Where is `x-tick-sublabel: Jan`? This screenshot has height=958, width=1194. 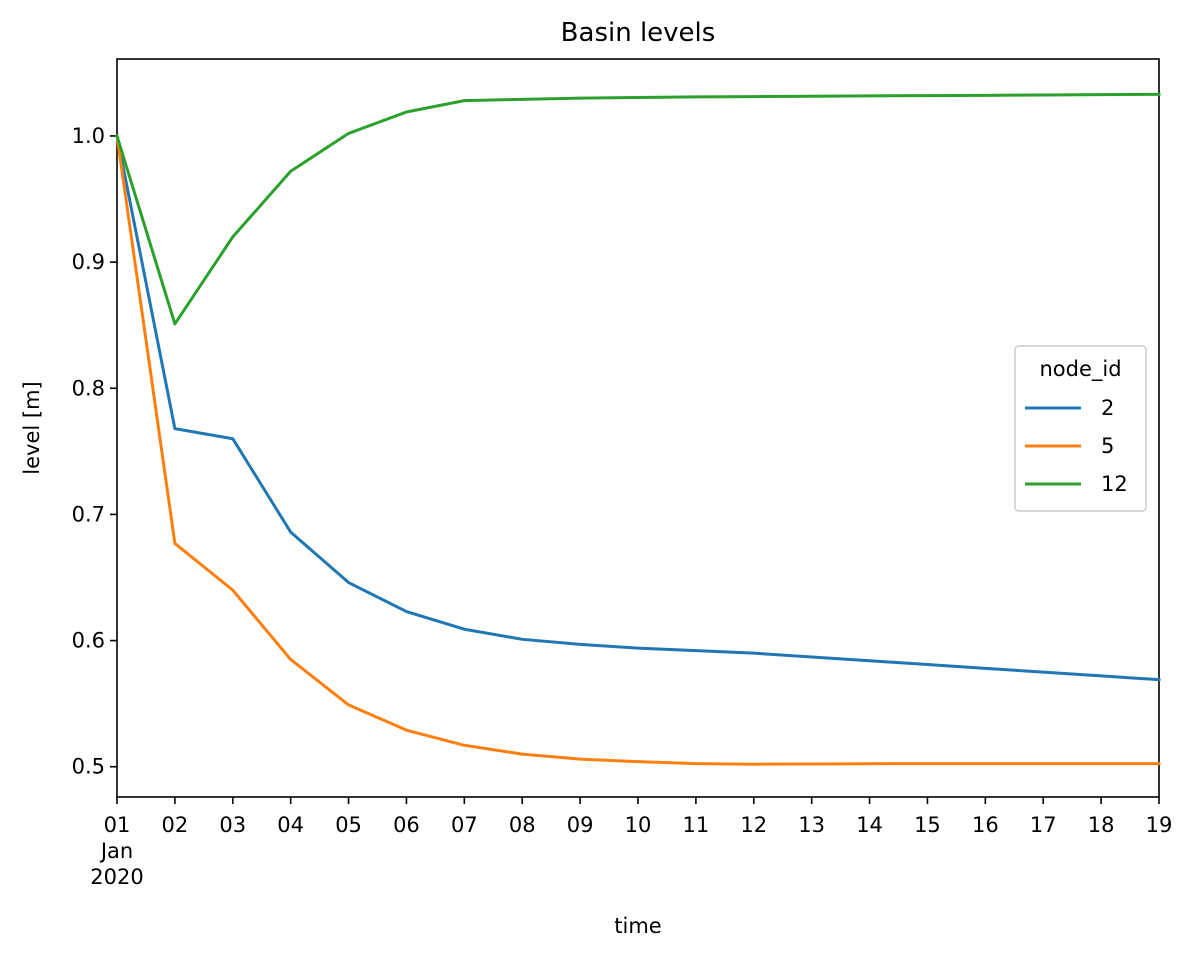
x-tick-sublabel: Jan is located at coordinates (116, 851).